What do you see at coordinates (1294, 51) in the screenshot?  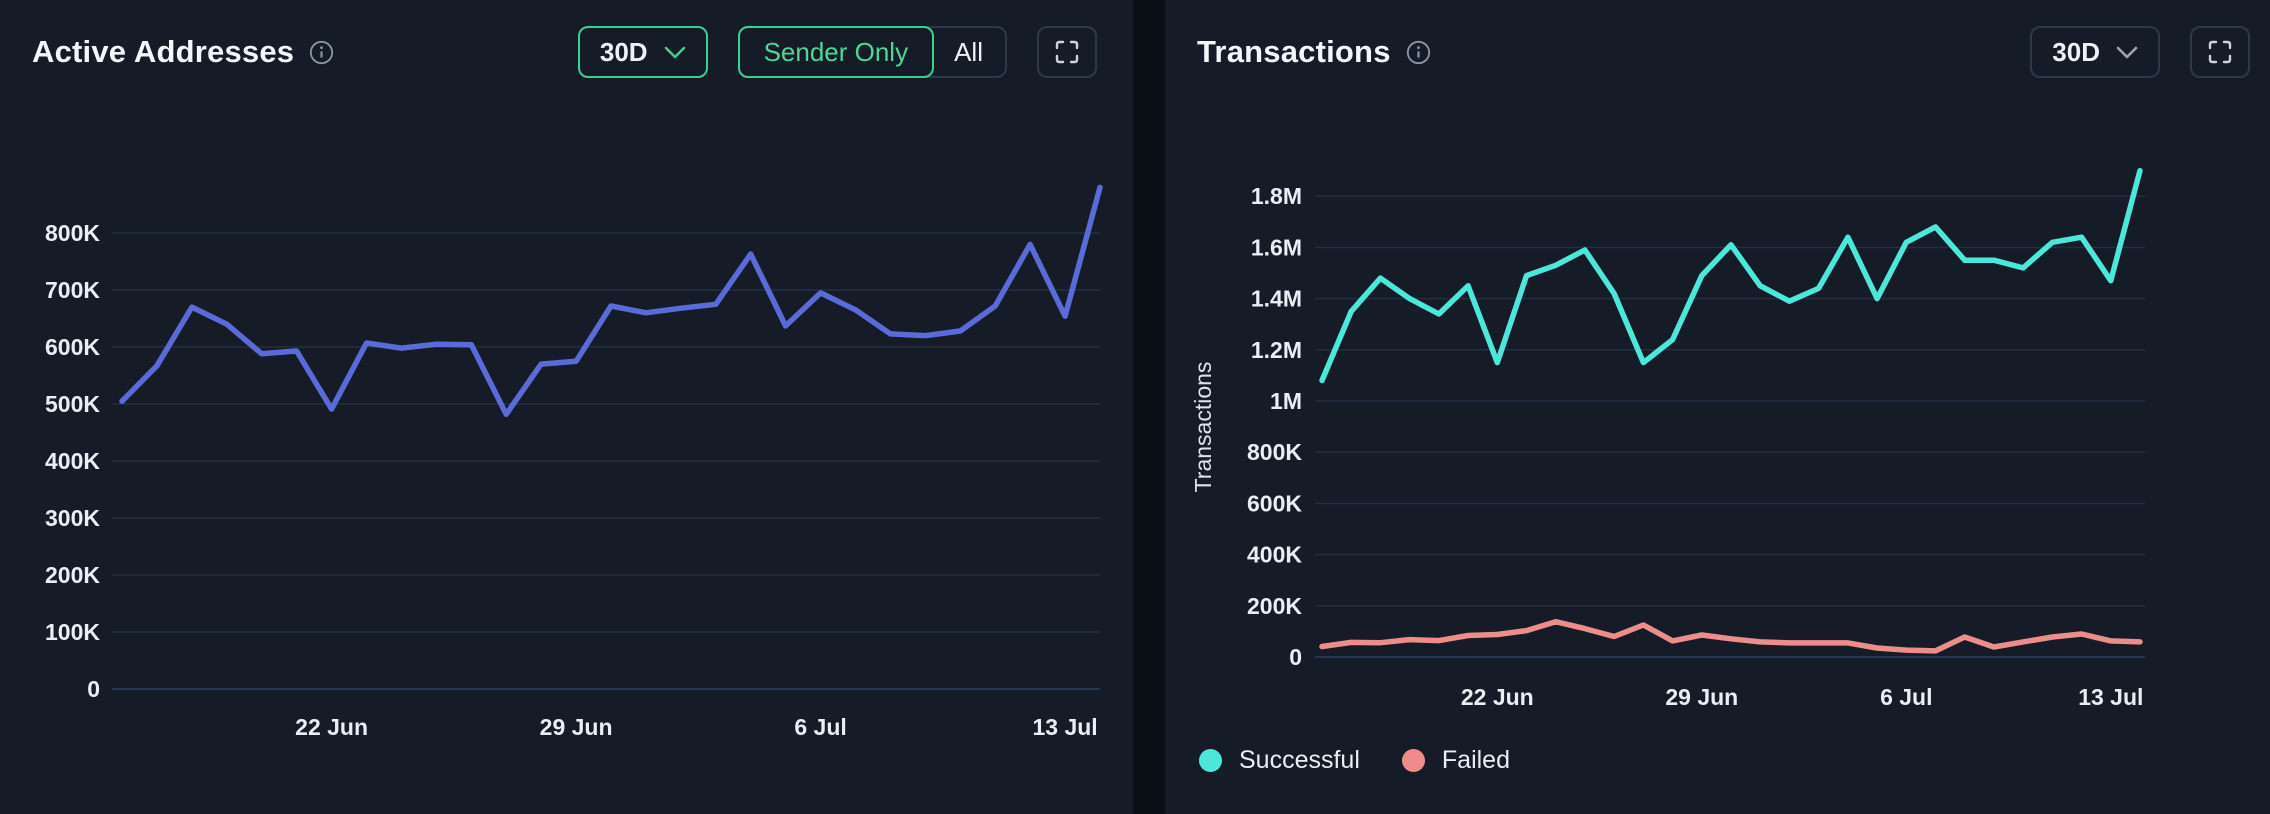 I see `panel-title-transactions: Transactions` at bounding box center [1294, 51].